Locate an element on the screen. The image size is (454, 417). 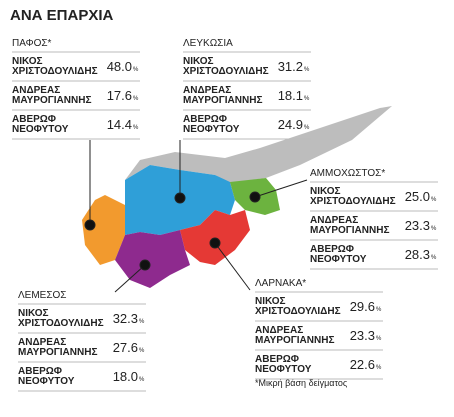
vote-share: 17.6 is located at coordinates (119, 95).